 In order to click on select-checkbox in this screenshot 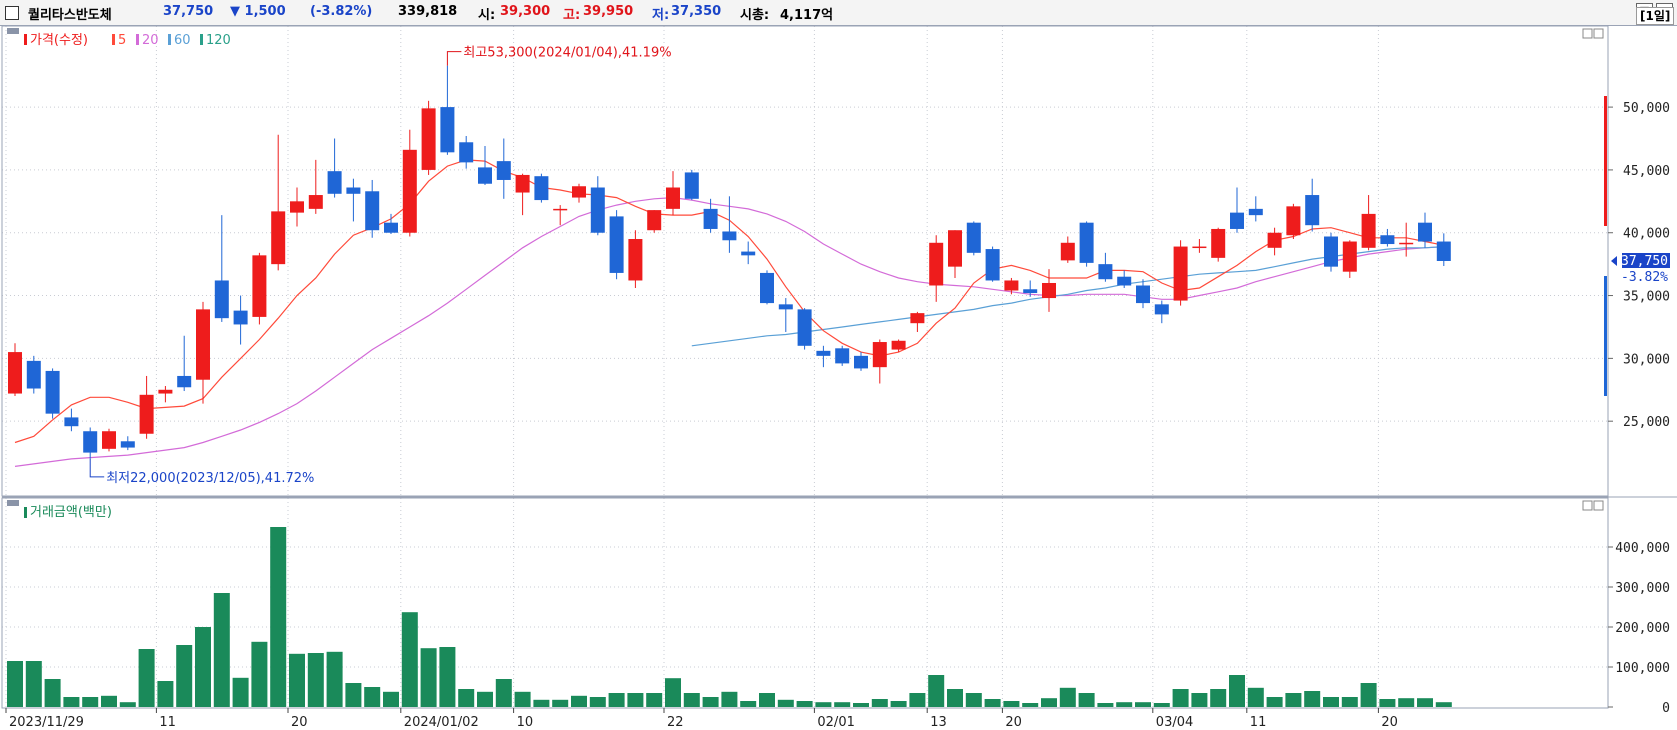, I will do `click(12, 13)`.